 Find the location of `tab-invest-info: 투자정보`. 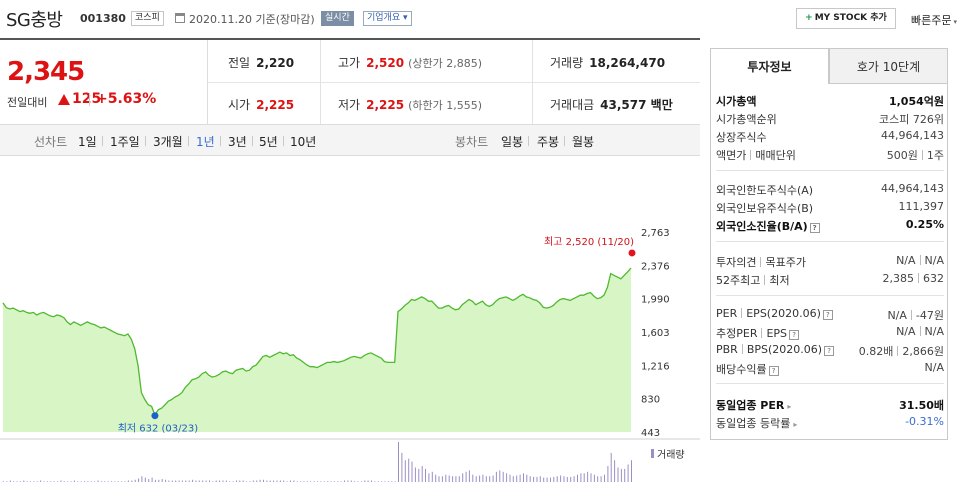

tab-invest-info: 투자정보 is located at coordinates (769, 66).